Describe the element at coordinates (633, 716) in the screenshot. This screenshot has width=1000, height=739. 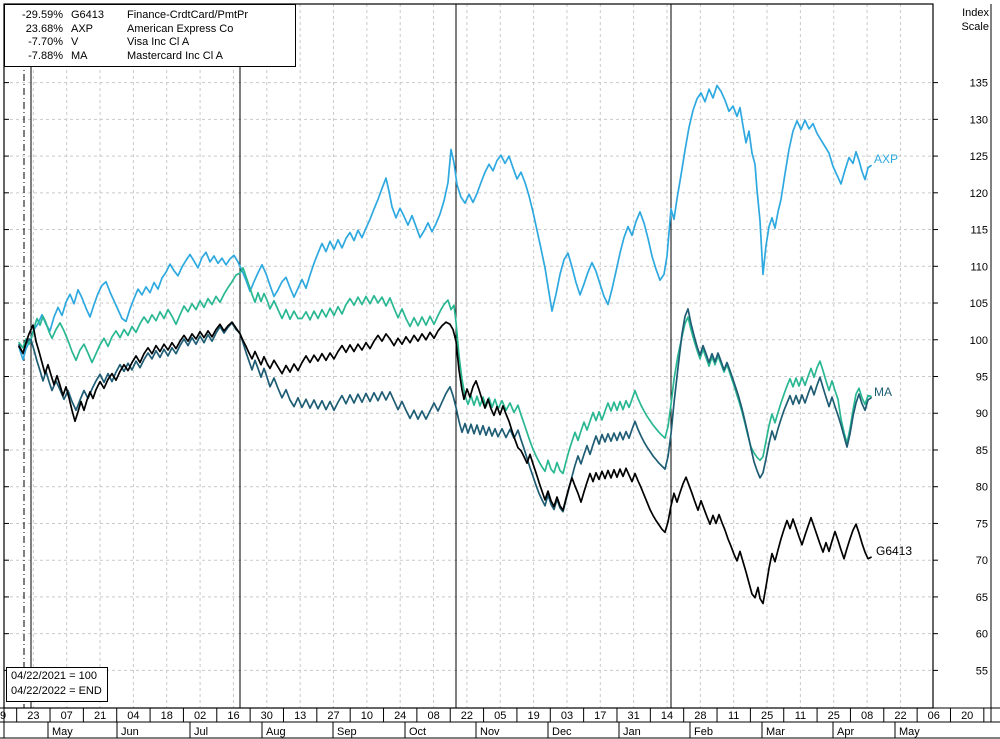
I see `x-axis-day-tick-label: 31` at that location.